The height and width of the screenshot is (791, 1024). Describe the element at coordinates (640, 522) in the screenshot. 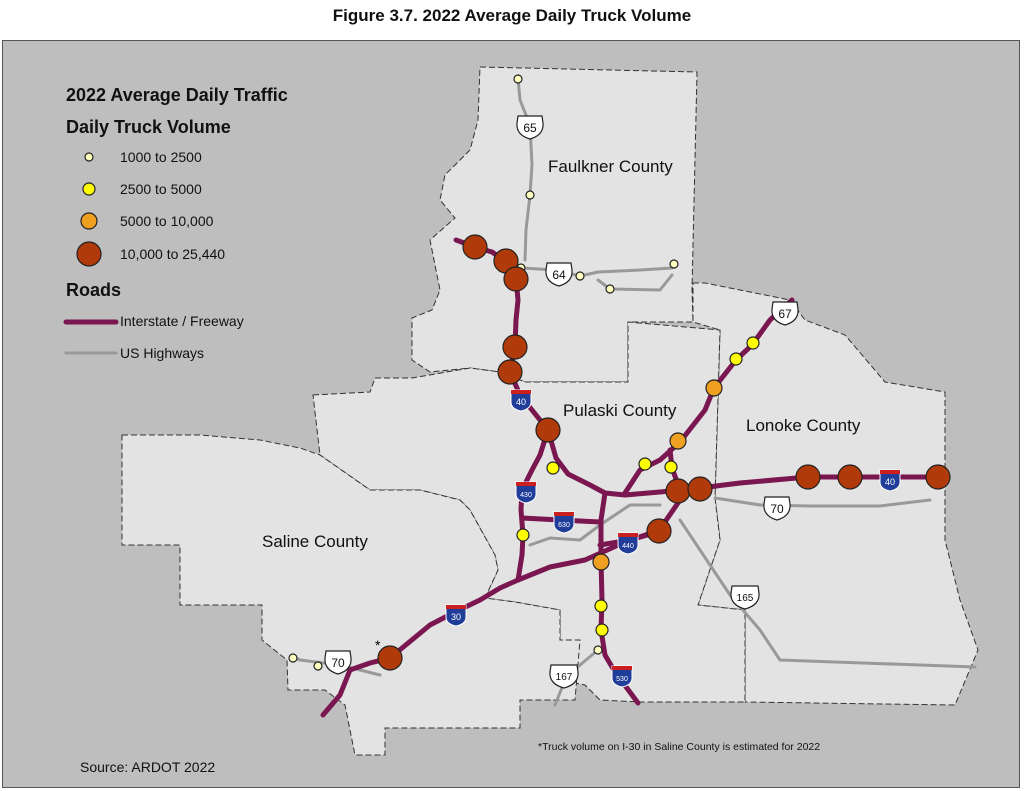

I see `i440-line` at that location.